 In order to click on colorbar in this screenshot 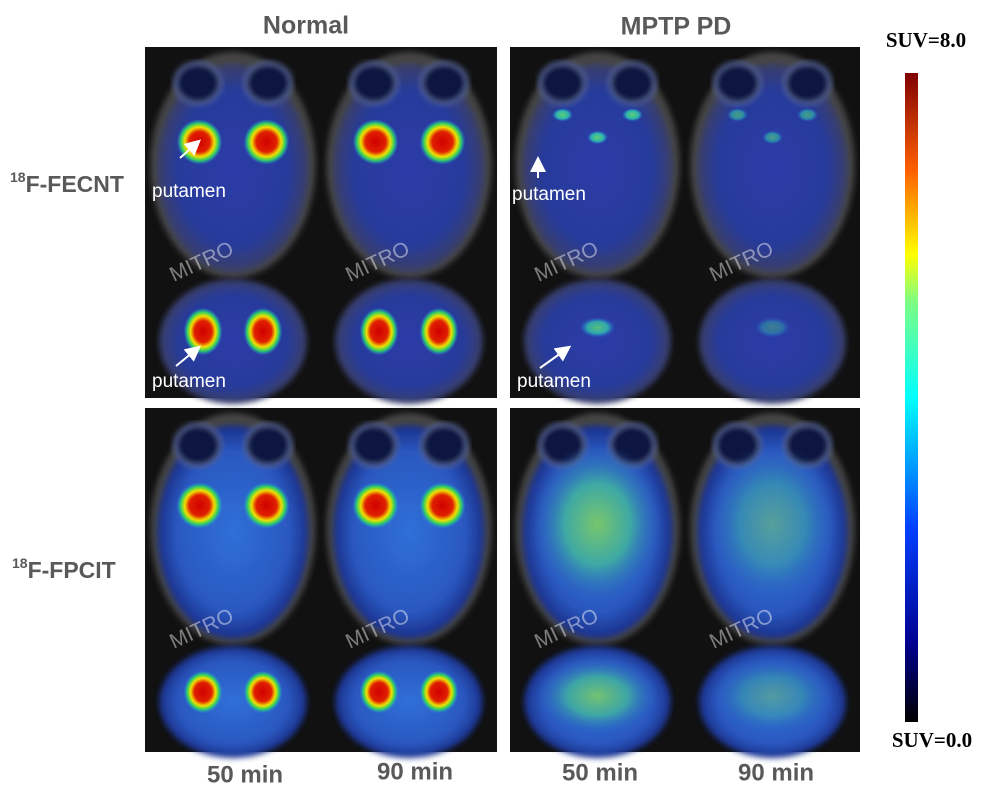, I will do `click(911, 397)`.